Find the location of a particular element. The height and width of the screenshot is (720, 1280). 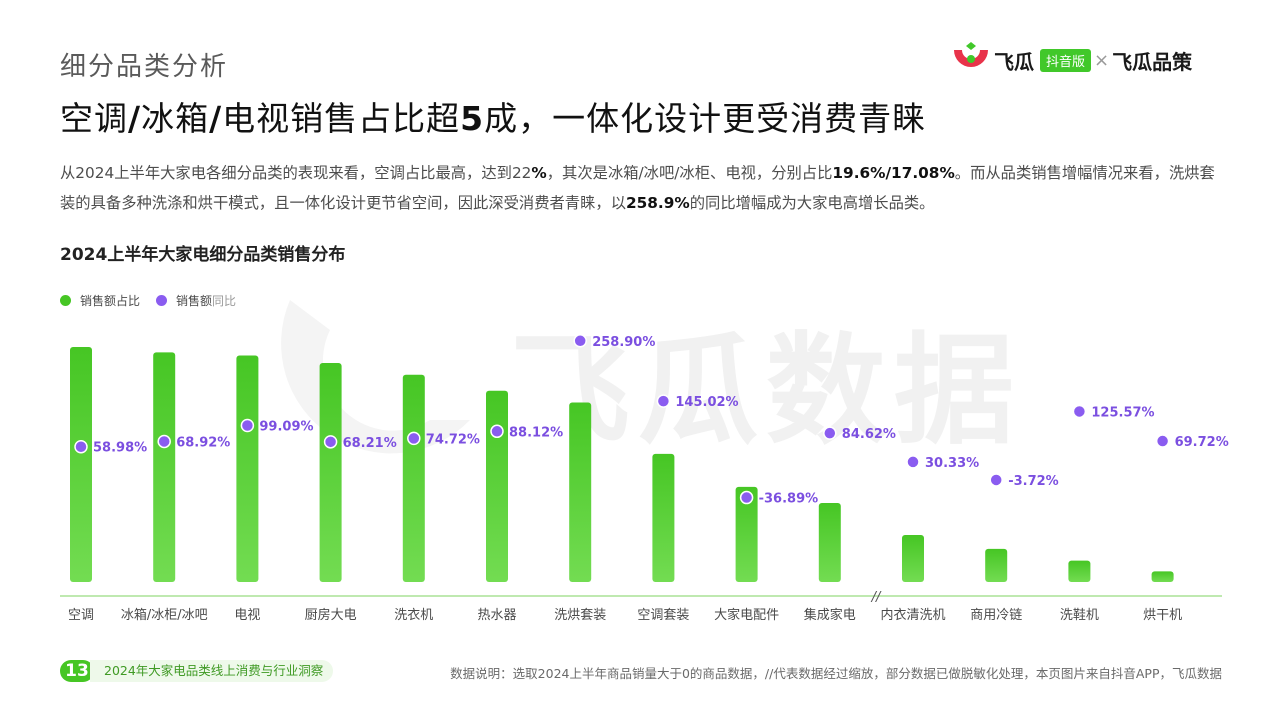

yoy-label-3: 68.21% is located at coordinates (370, 443).